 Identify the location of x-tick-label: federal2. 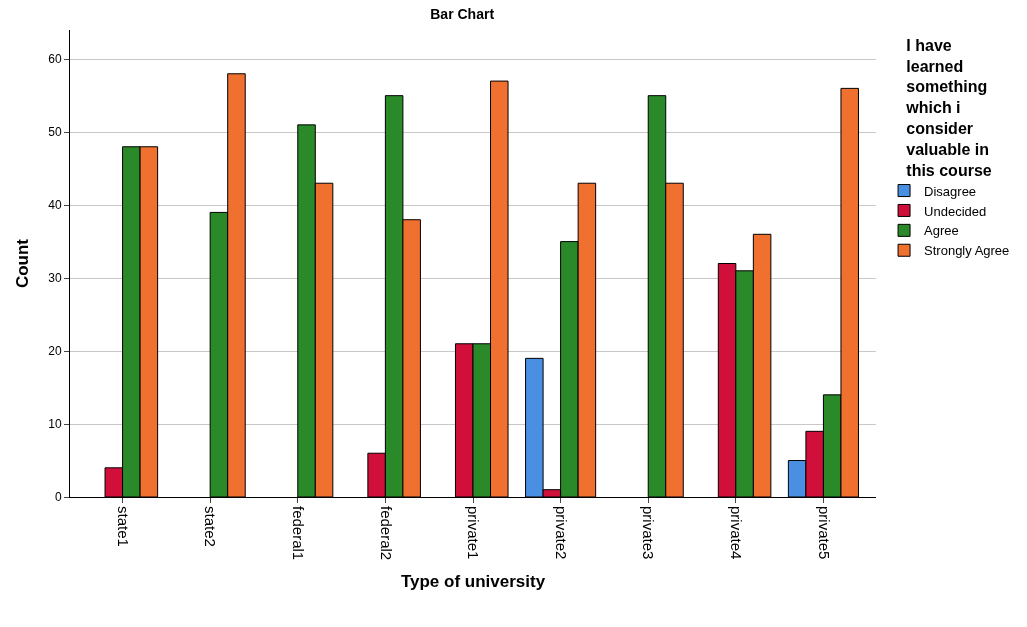
(386, 533).